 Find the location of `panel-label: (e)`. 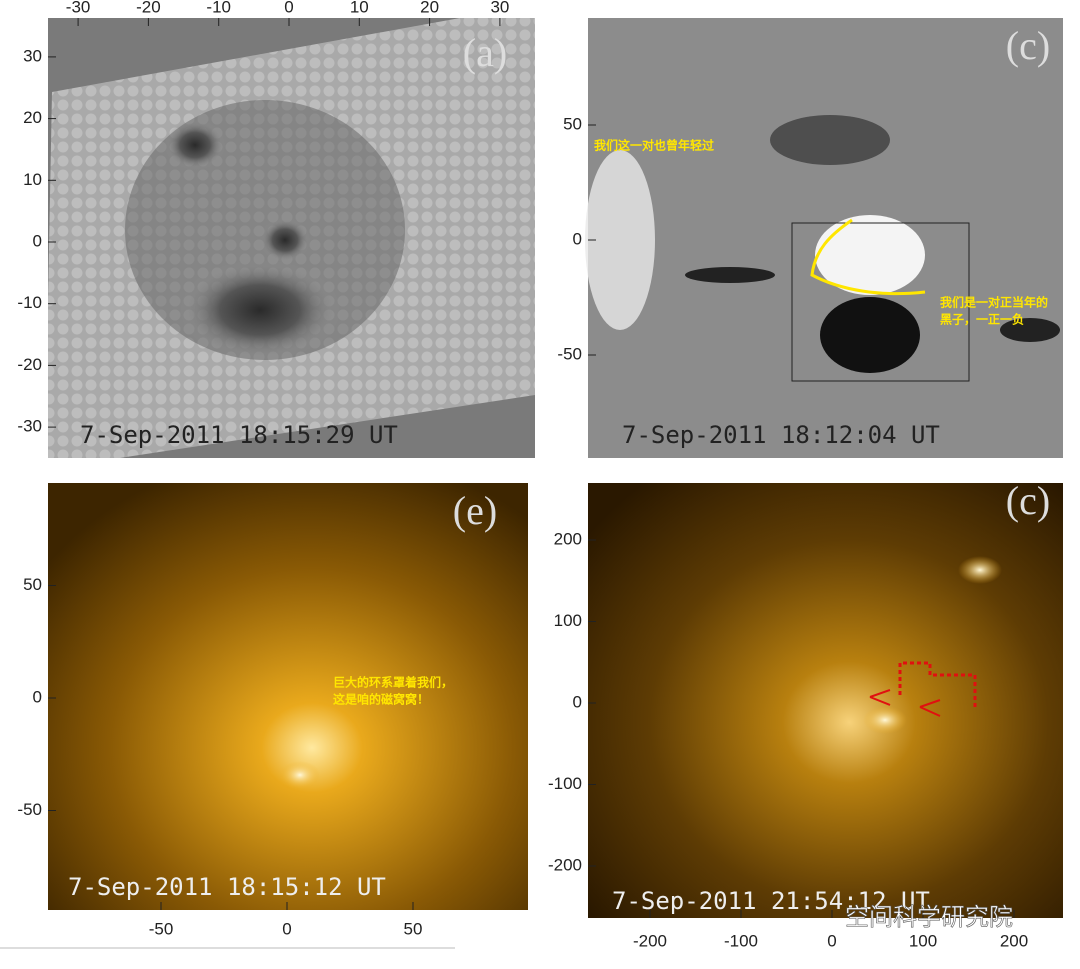

panel-label: (e) is located at coordinates (475, 510).